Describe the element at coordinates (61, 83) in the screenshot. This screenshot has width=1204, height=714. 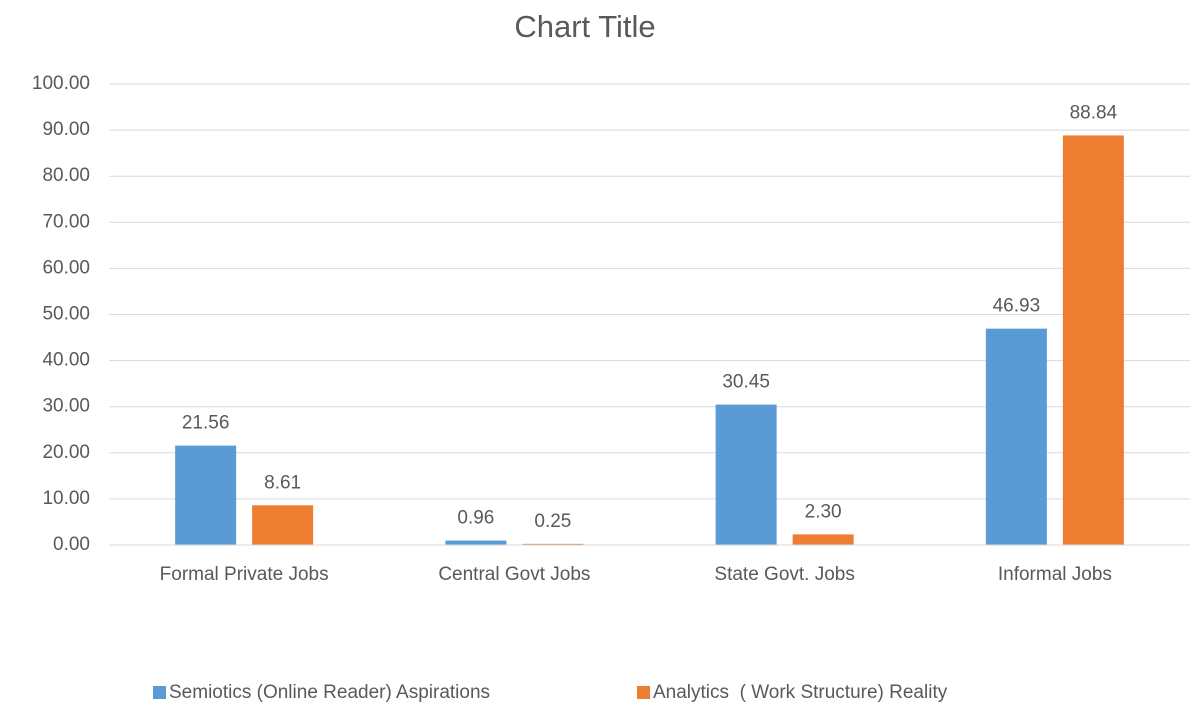
I see `y-tick-label: 100.00` at that location.